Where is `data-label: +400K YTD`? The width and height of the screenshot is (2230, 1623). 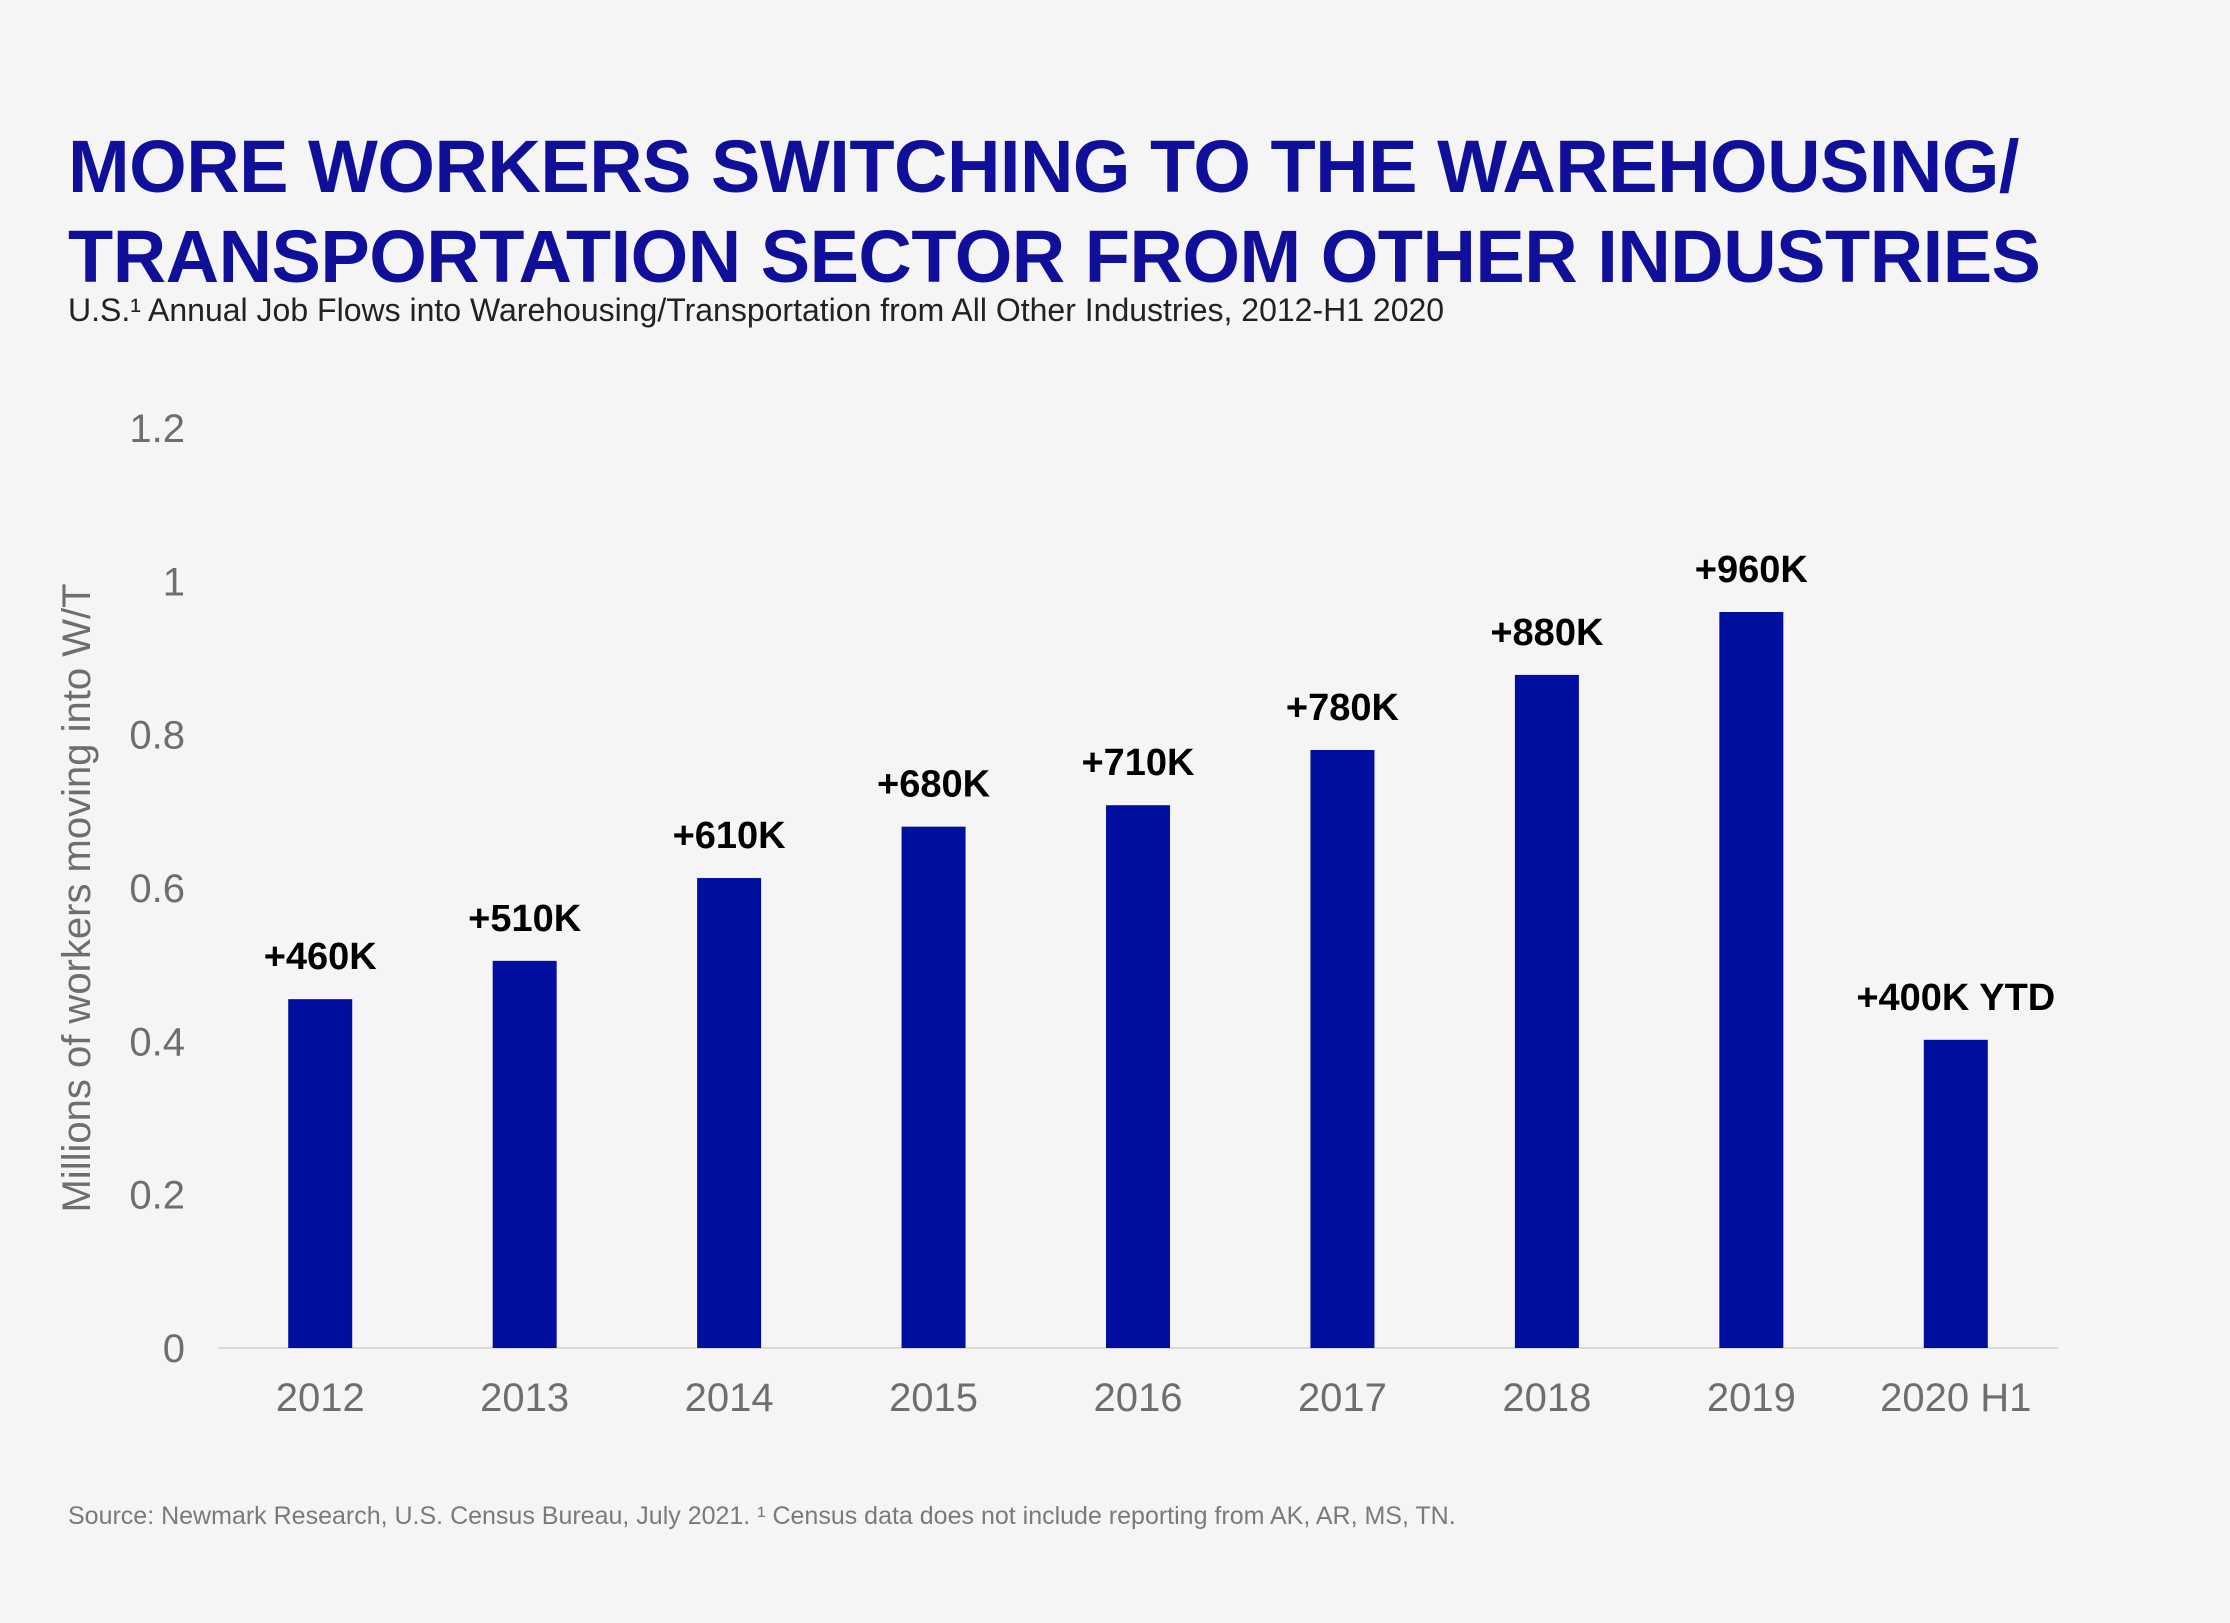 data-label: +400K YTD is located at coordinates (1955, 998).